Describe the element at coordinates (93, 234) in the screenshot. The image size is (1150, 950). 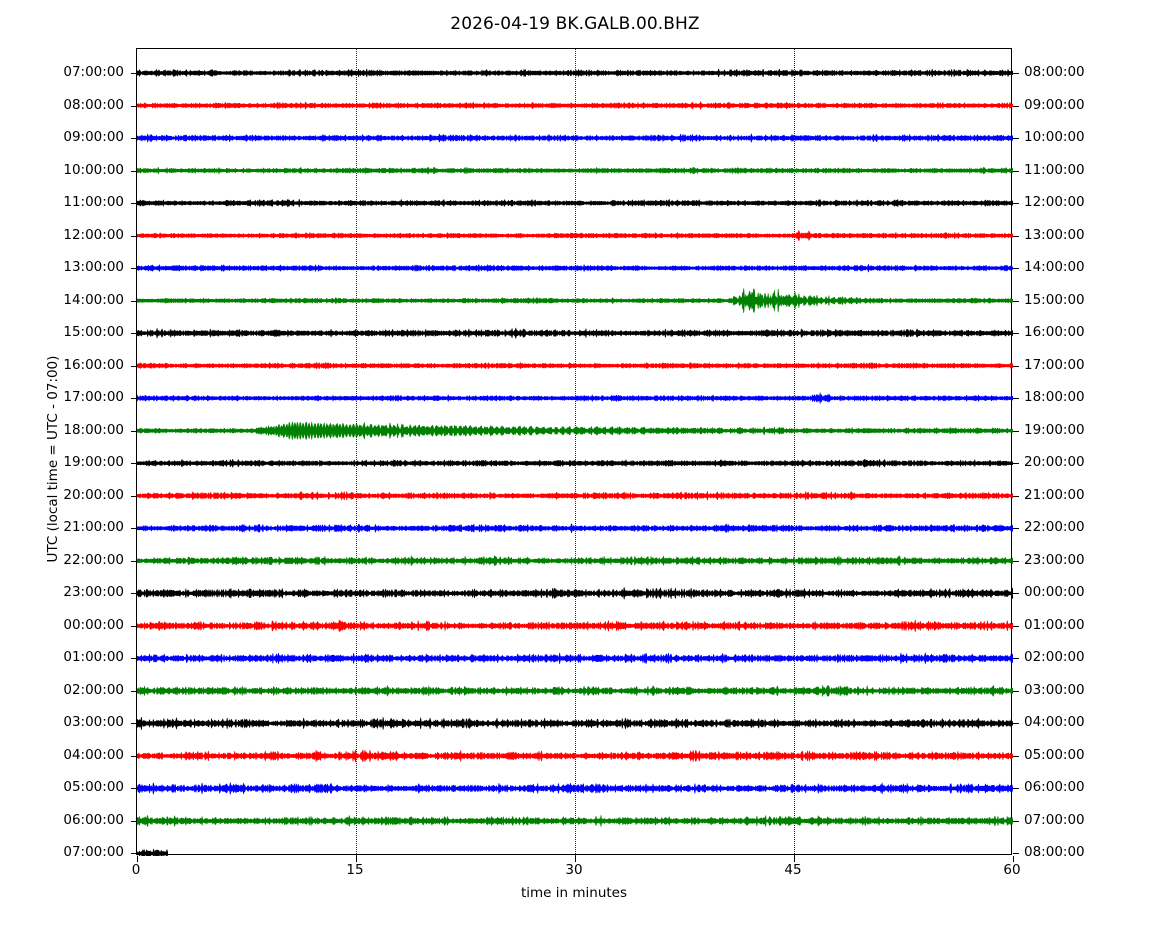
I see `y-tick-label-left: 12:00:00` at that location.